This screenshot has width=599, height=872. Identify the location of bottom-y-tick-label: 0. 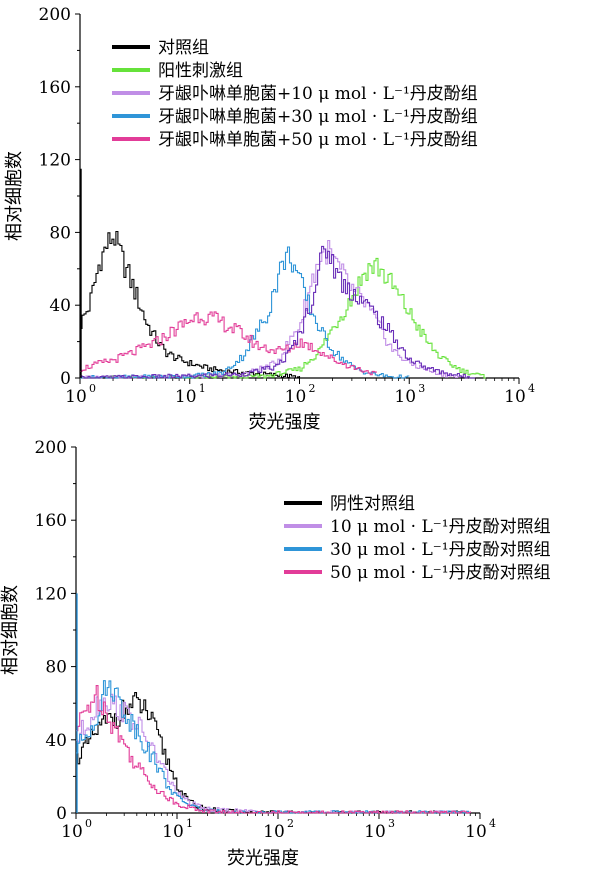
(61, 814).